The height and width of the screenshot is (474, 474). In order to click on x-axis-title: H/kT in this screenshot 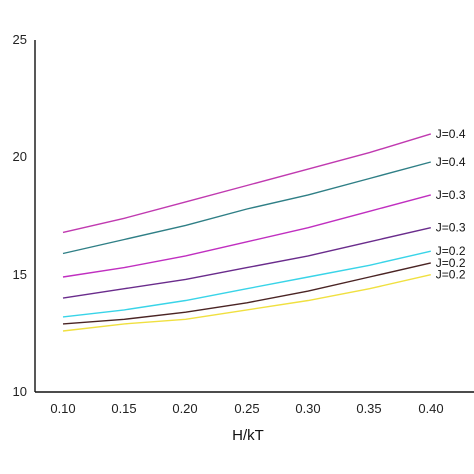, I will do `click(248, 435)`.